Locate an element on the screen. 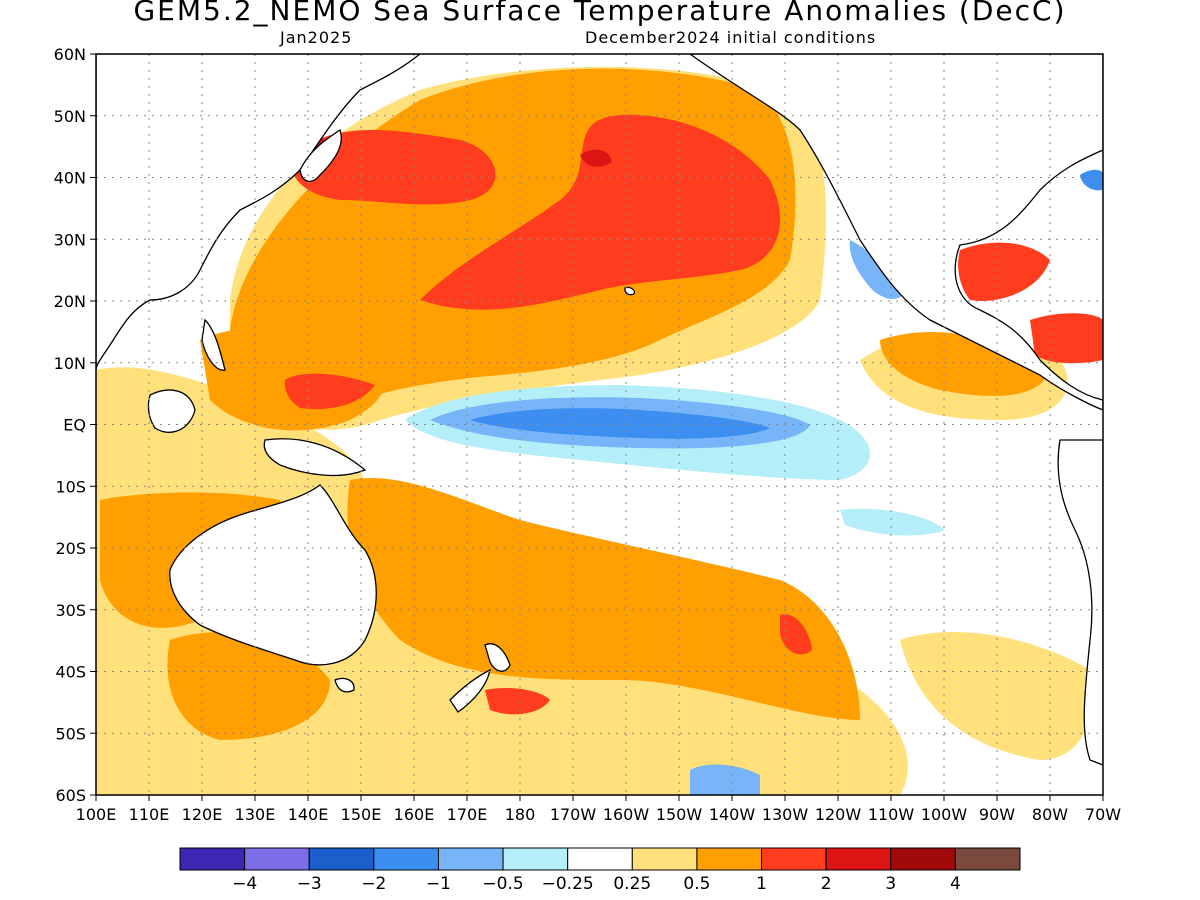 Image resolution: width=1200 pixels, height=900 pixels. anomaly-cold-tongue-strong is located at coordinates (620, 423).